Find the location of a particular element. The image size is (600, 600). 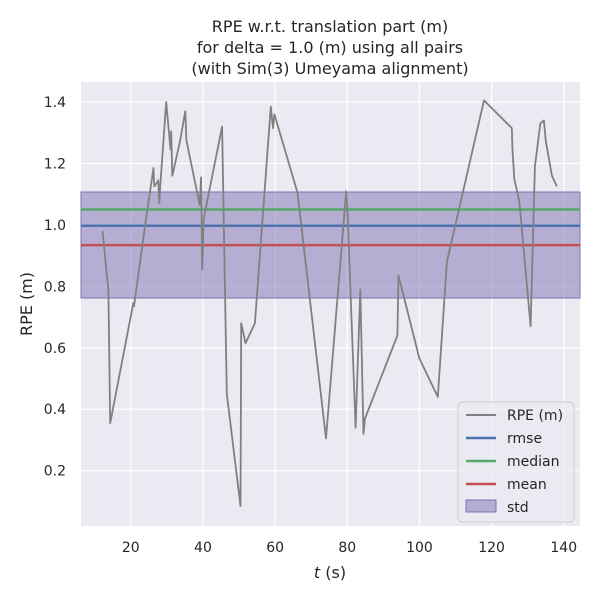

x-tick-labels: 20 40 60 80 100 120 140 is located at coordinates (349, 548).